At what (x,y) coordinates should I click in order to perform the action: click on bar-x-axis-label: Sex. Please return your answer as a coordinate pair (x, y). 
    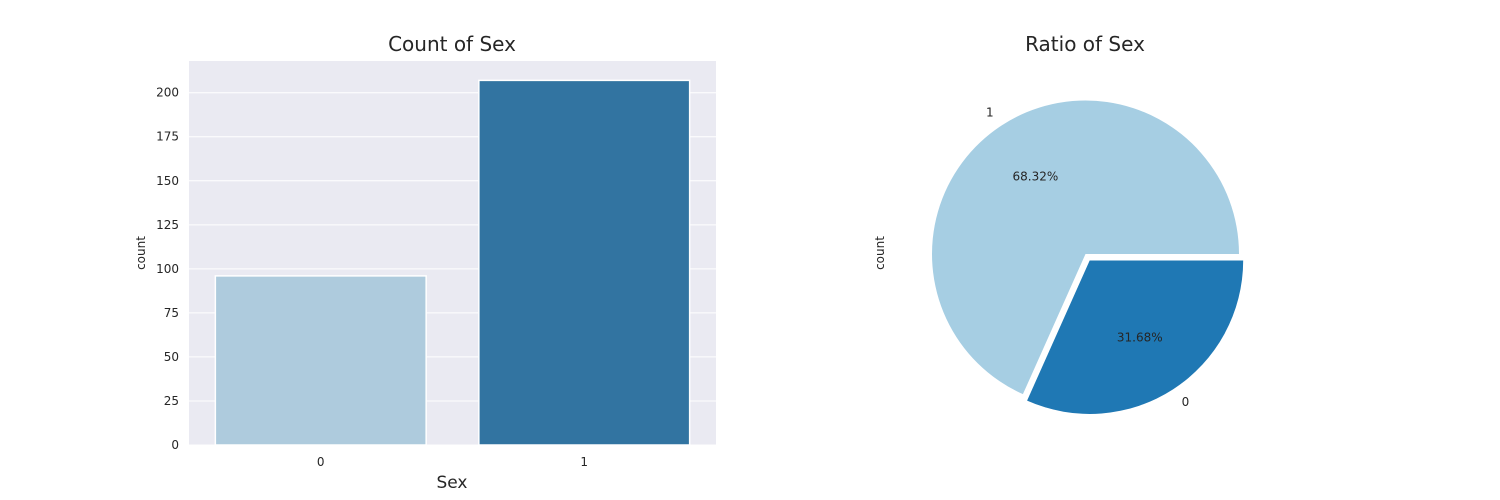
    Looking at the image, I should click on (451, 483).